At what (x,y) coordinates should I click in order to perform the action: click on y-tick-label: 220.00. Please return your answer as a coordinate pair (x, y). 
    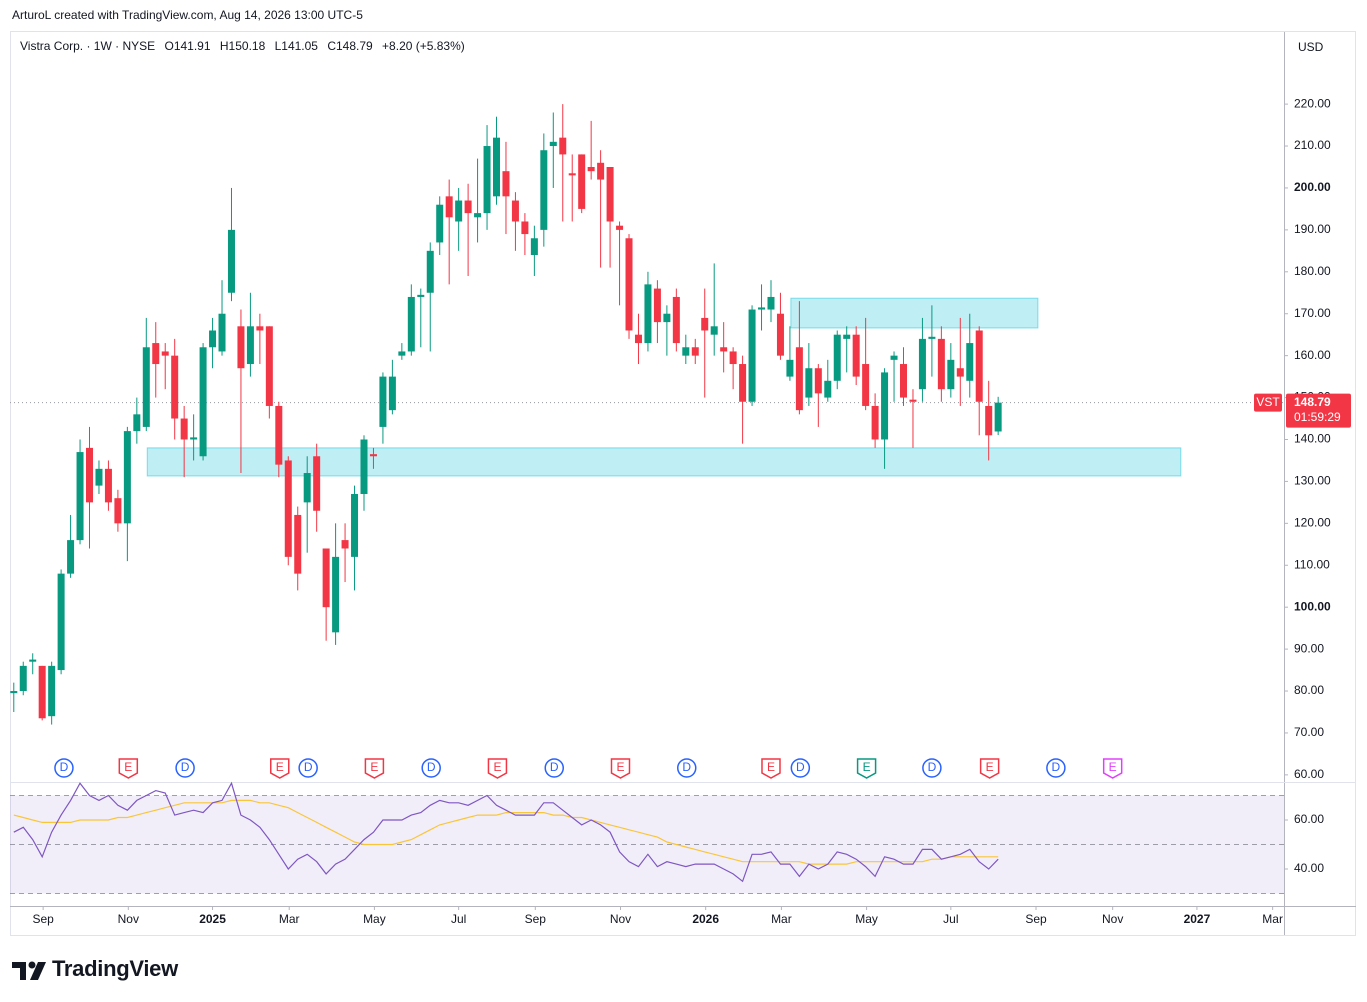
    Looking at the image, I should click on (1312, 103).